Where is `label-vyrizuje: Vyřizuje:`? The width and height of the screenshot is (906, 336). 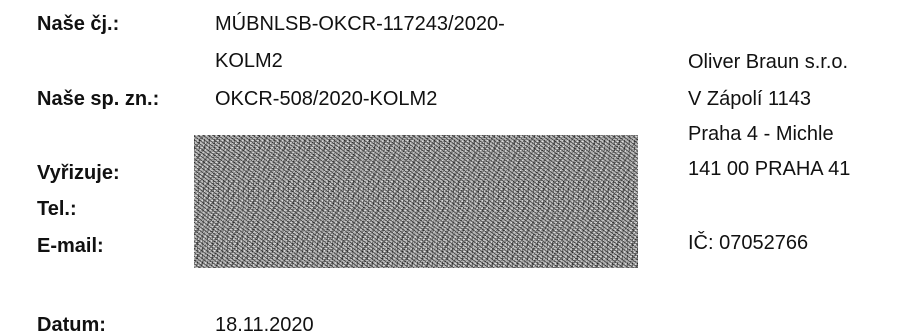
label-vyrizuje: Vyřizuje: is located at coordinates (78, 173).